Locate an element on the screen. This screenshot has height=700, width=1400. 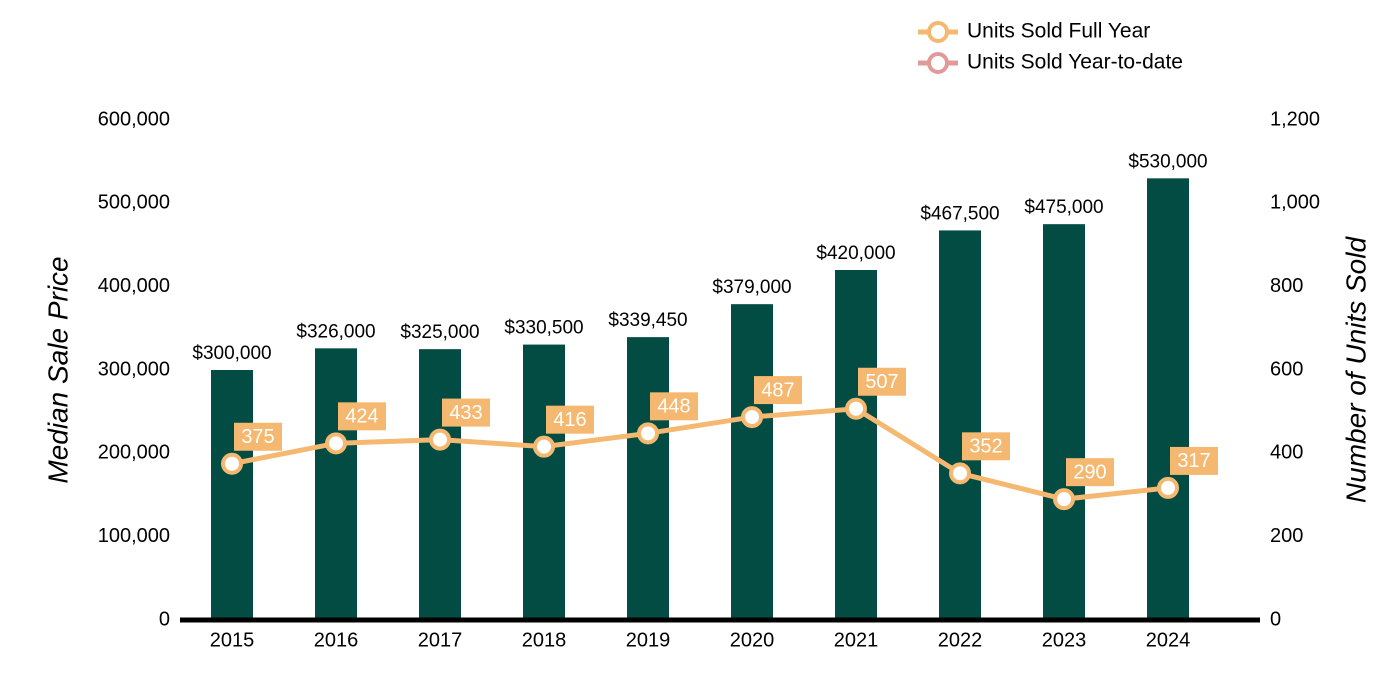
x-tick-label: 2019 is located at coordinates (648, 640).